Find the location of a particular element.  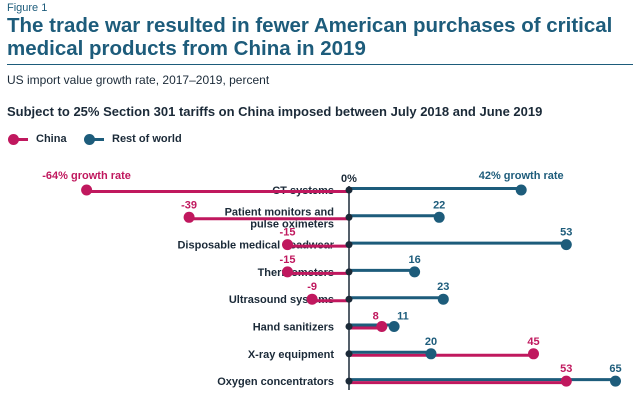

data-label-china-x-ray-equipment: 45 is located at coordinates (533, 342).